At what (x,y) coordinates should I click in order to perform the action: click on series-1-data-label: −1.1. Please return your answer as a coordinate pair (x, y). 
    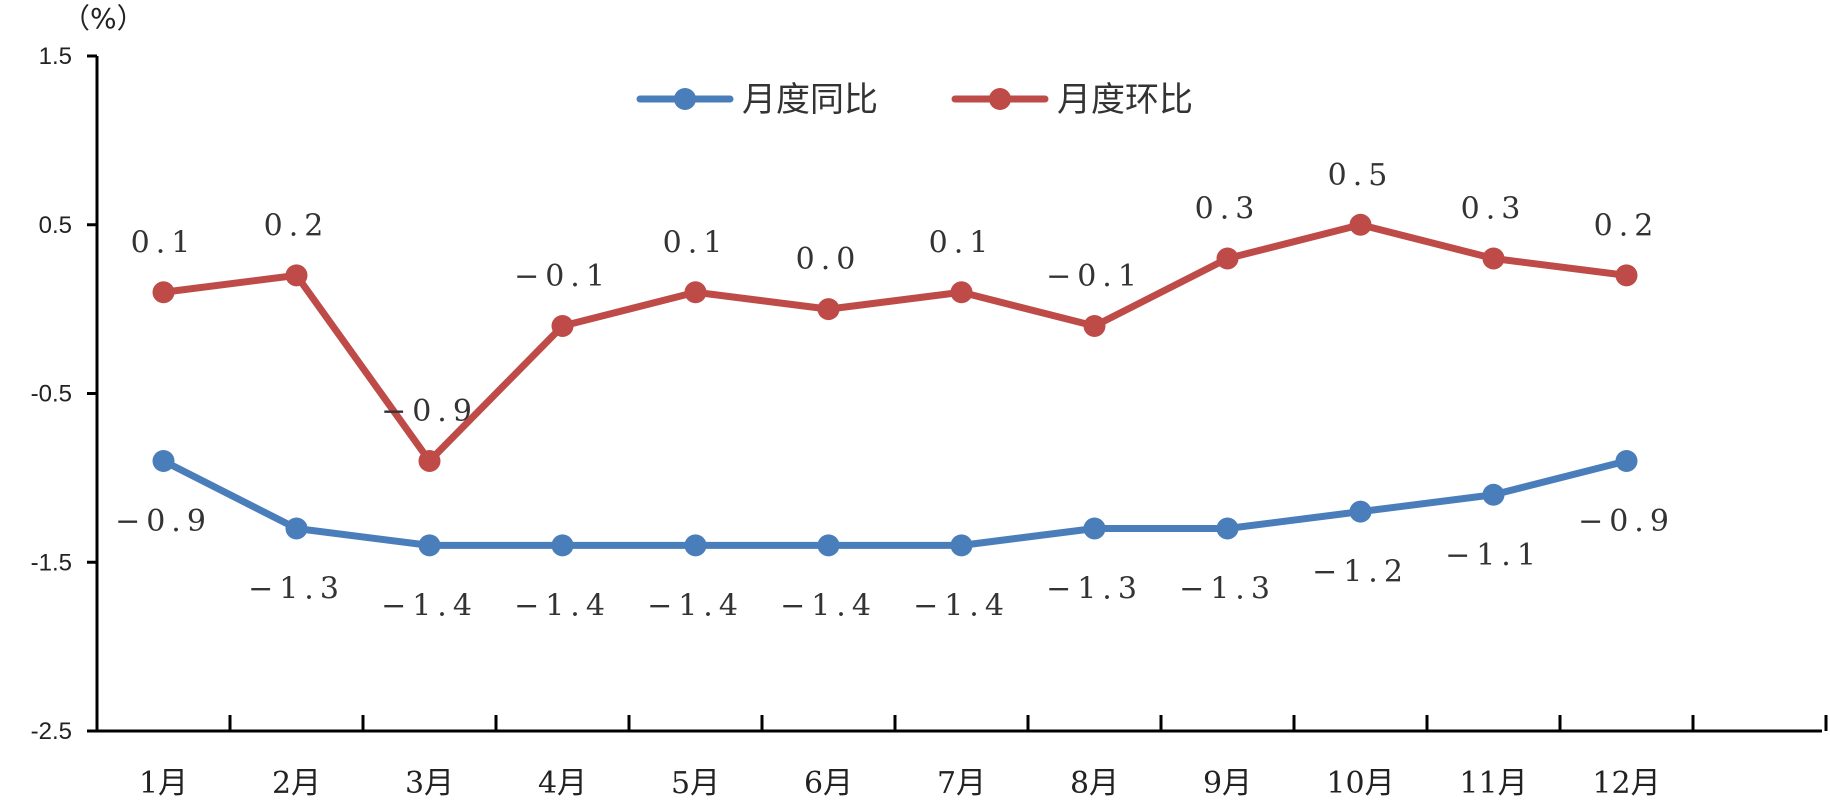
    Looking at the image, I should click on (1493, 555).